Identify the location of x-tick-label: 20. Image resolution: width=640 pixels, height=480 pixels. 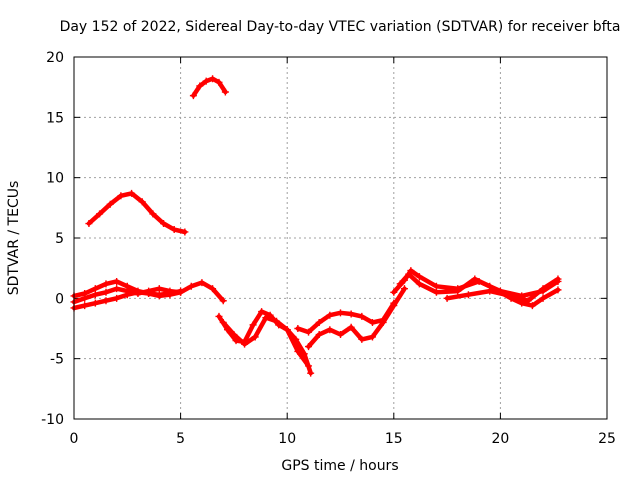
(500, 439).